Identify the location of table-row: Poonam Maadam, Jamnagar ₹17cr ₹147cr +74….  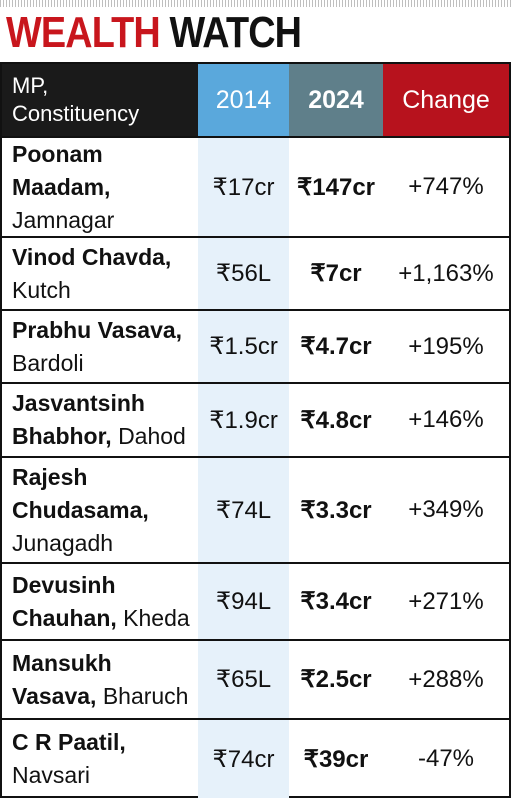
(255, 186).